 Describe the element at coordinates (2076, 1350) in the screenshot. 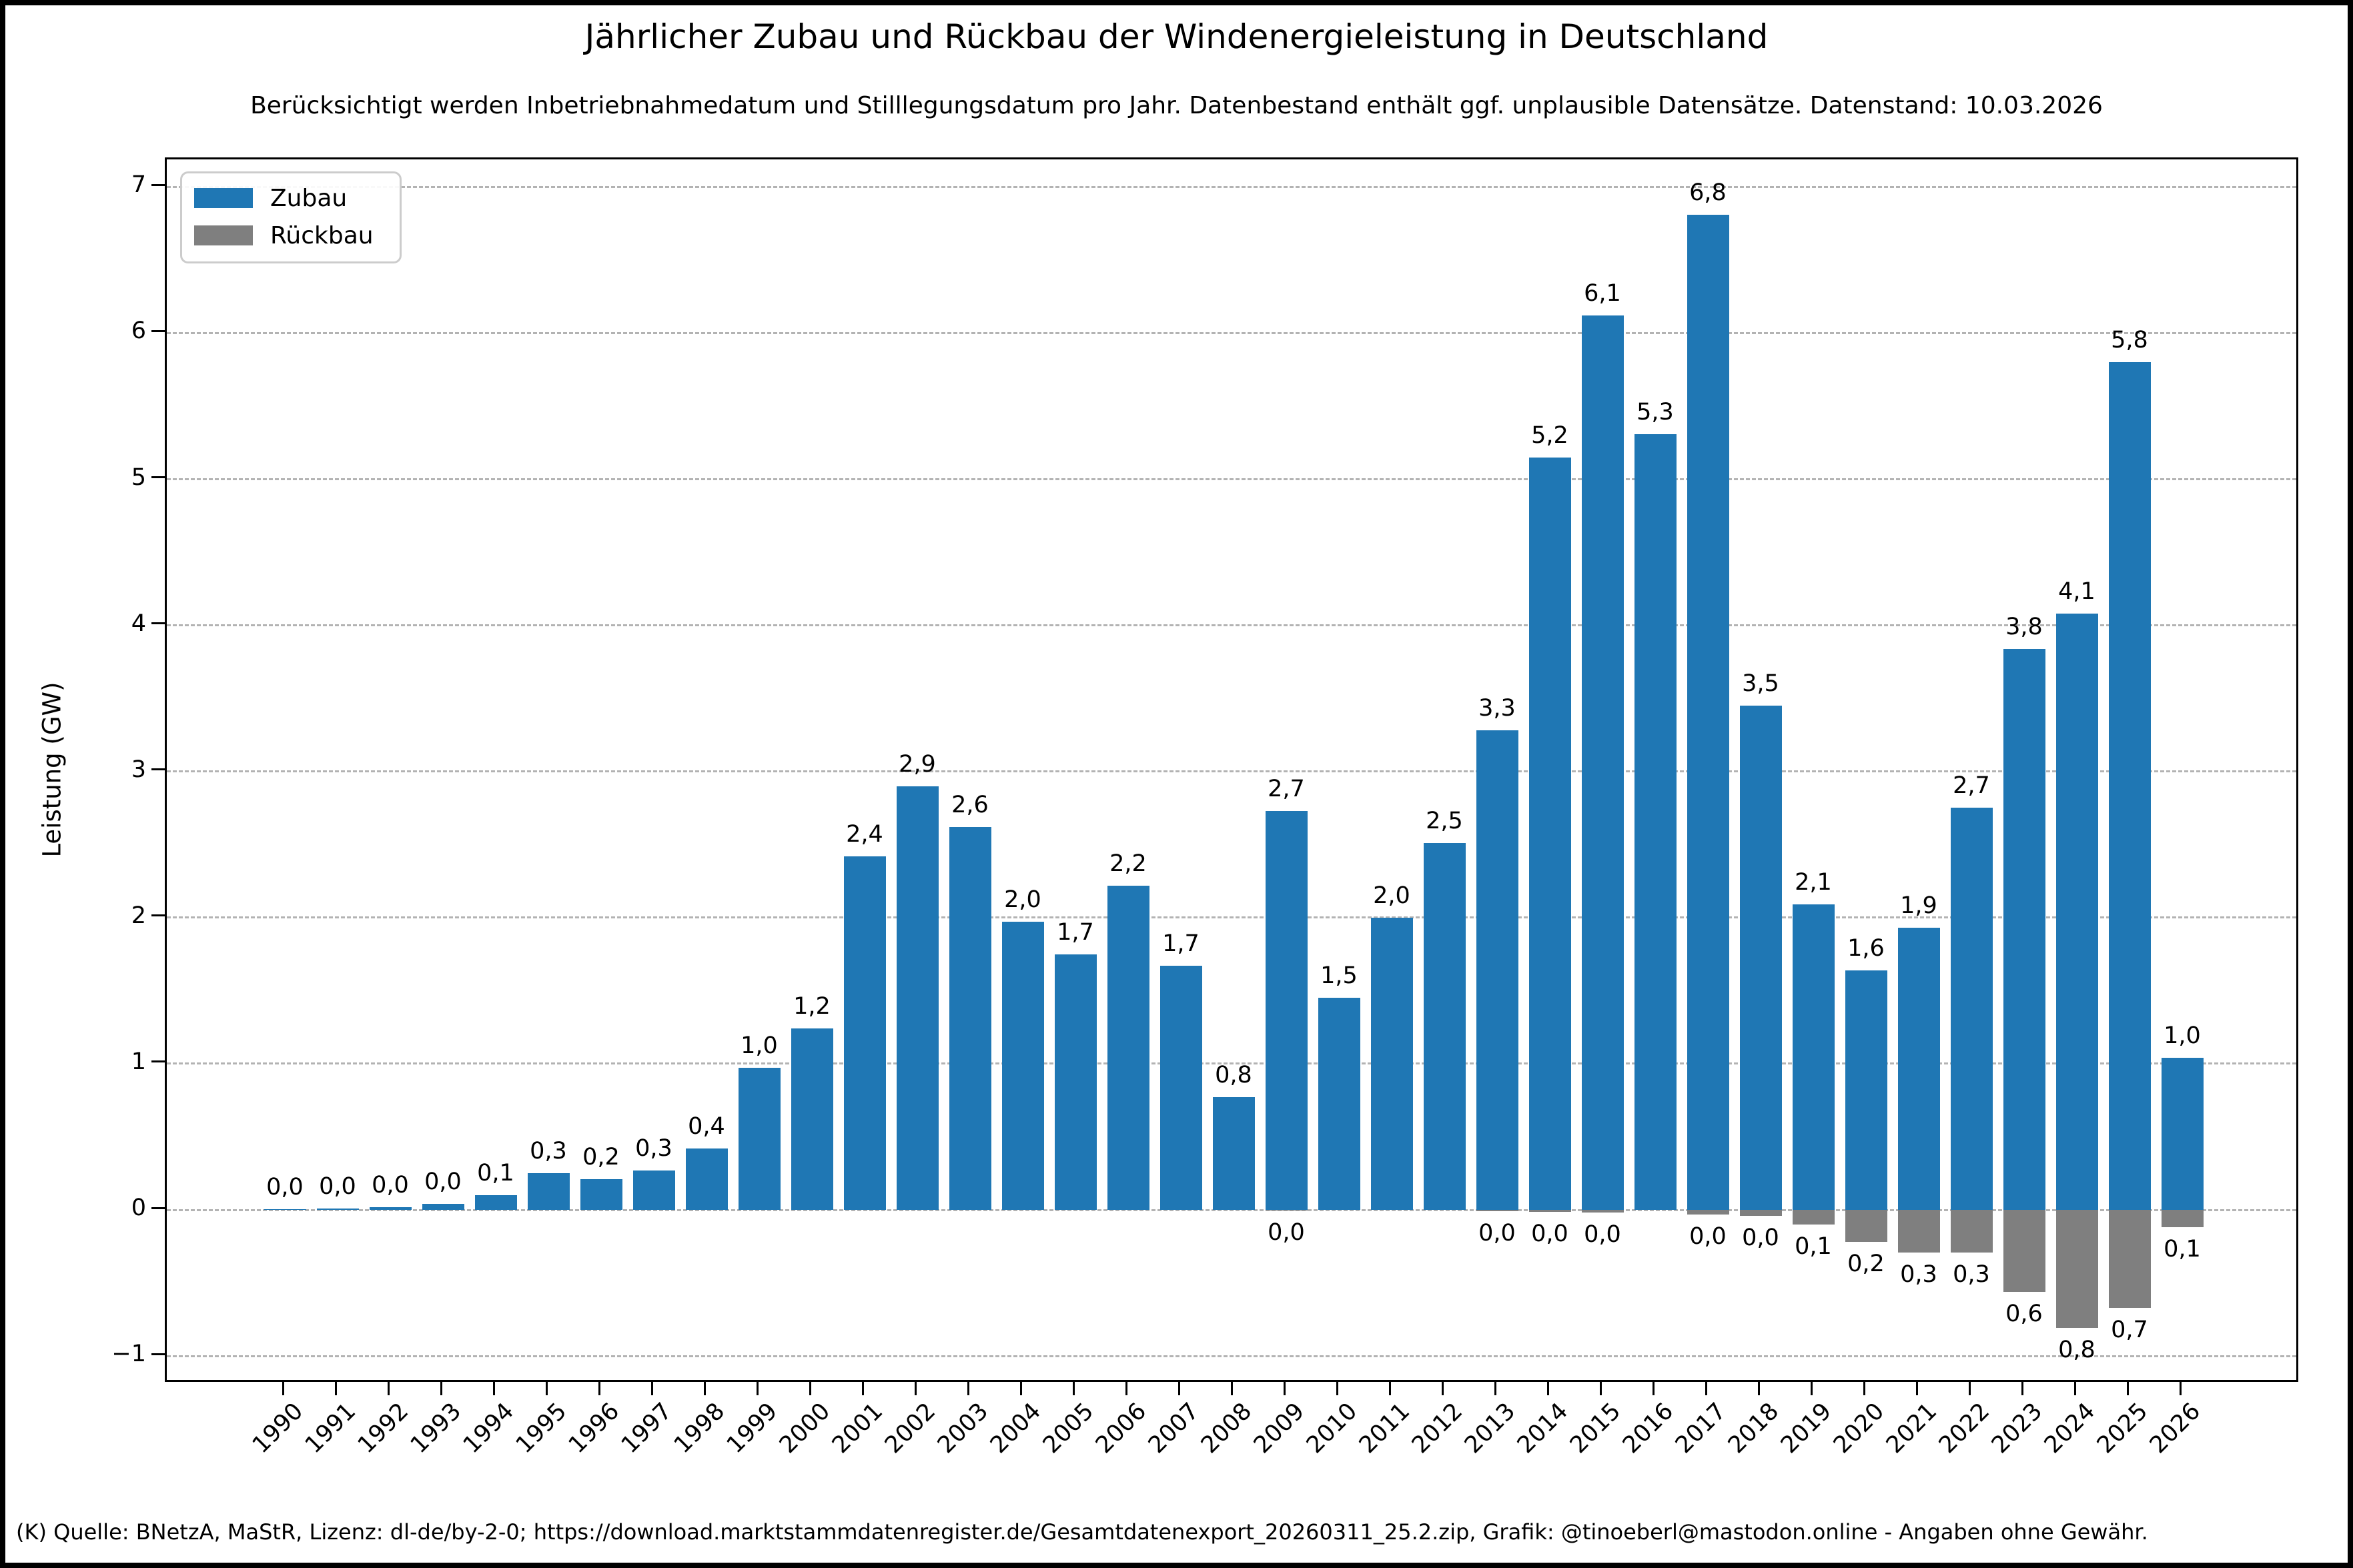

I see `rueckbau-value-label: 0,8` at that location.